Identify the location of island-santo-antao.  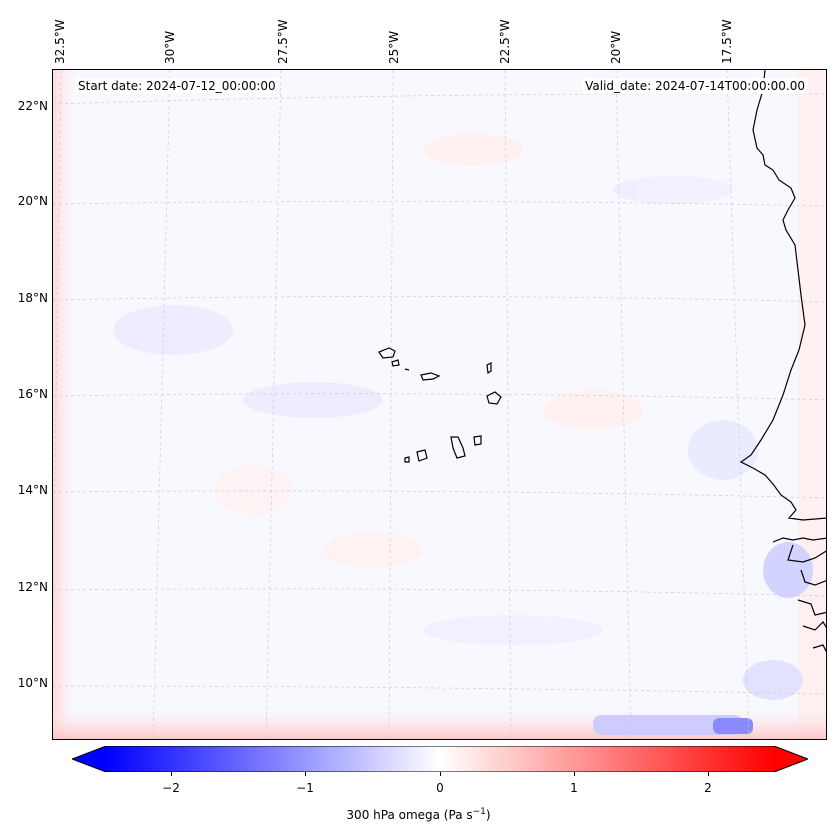
(387, 353).